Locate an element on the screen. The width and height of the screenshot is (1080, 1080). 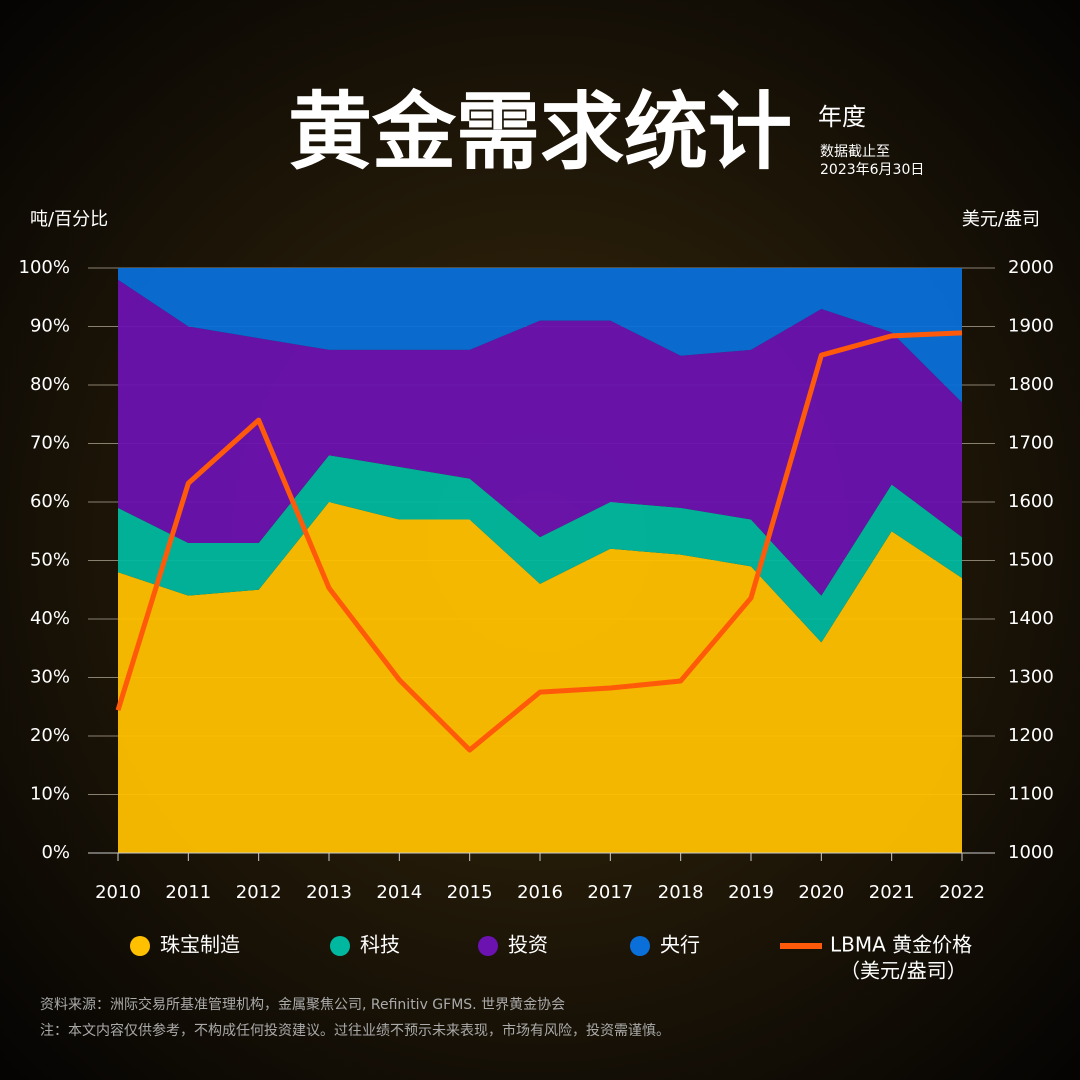
y2-tick-label: 1400 is located at coordinates (1031, 618).